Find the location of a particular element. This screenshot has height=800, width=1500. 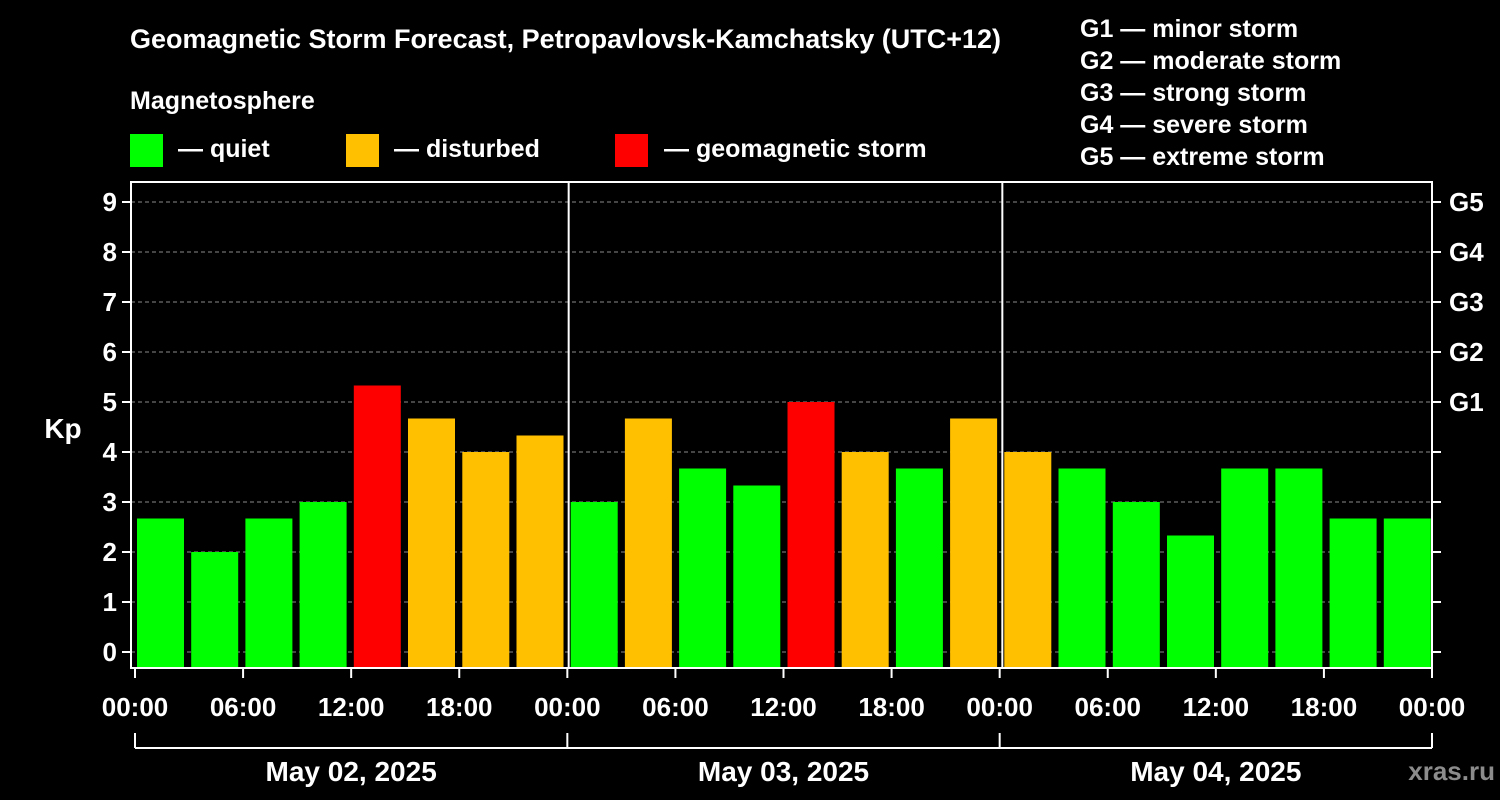

x-tick-label-9: 06:00 is located at coordinates (1108, 707).